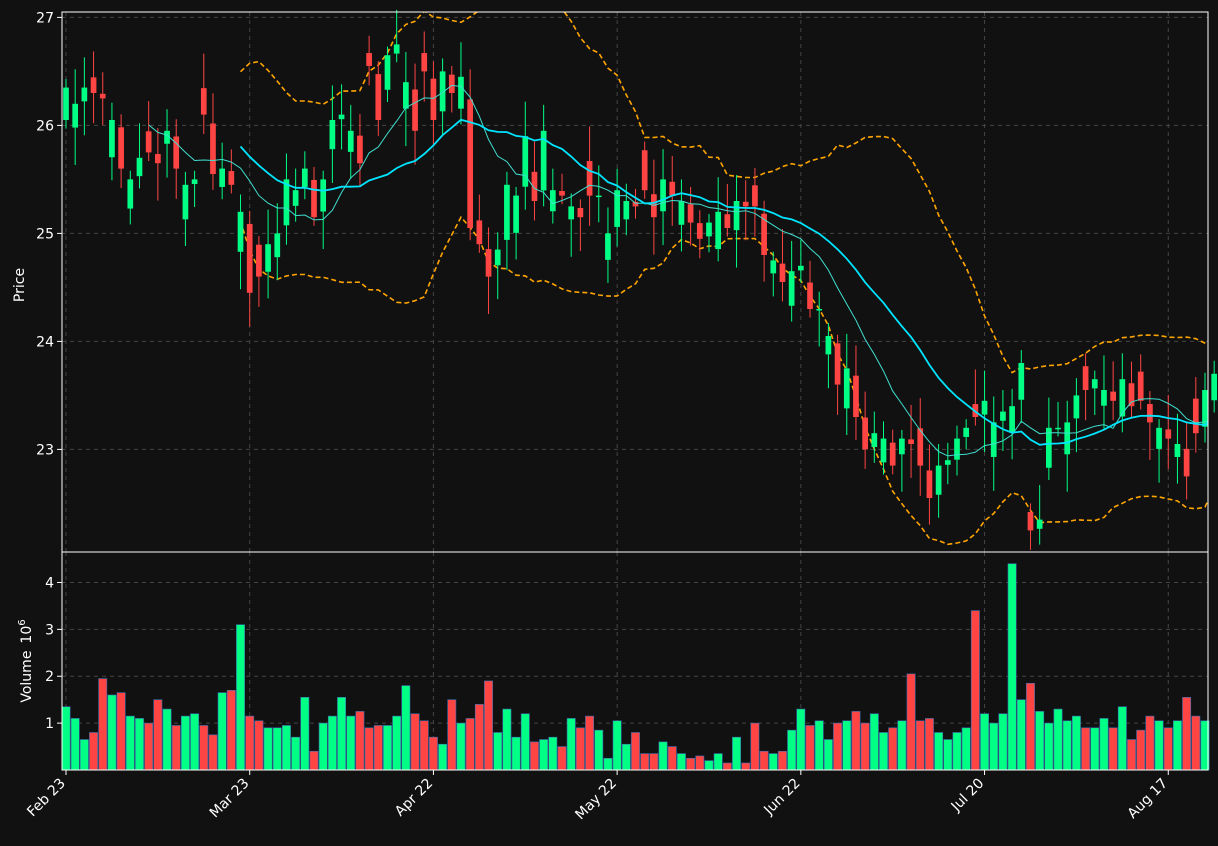 Image resolution: width=1218 pixels, height=846 pixels. I want to click on price-tick-label: 25, so click(45, 234).